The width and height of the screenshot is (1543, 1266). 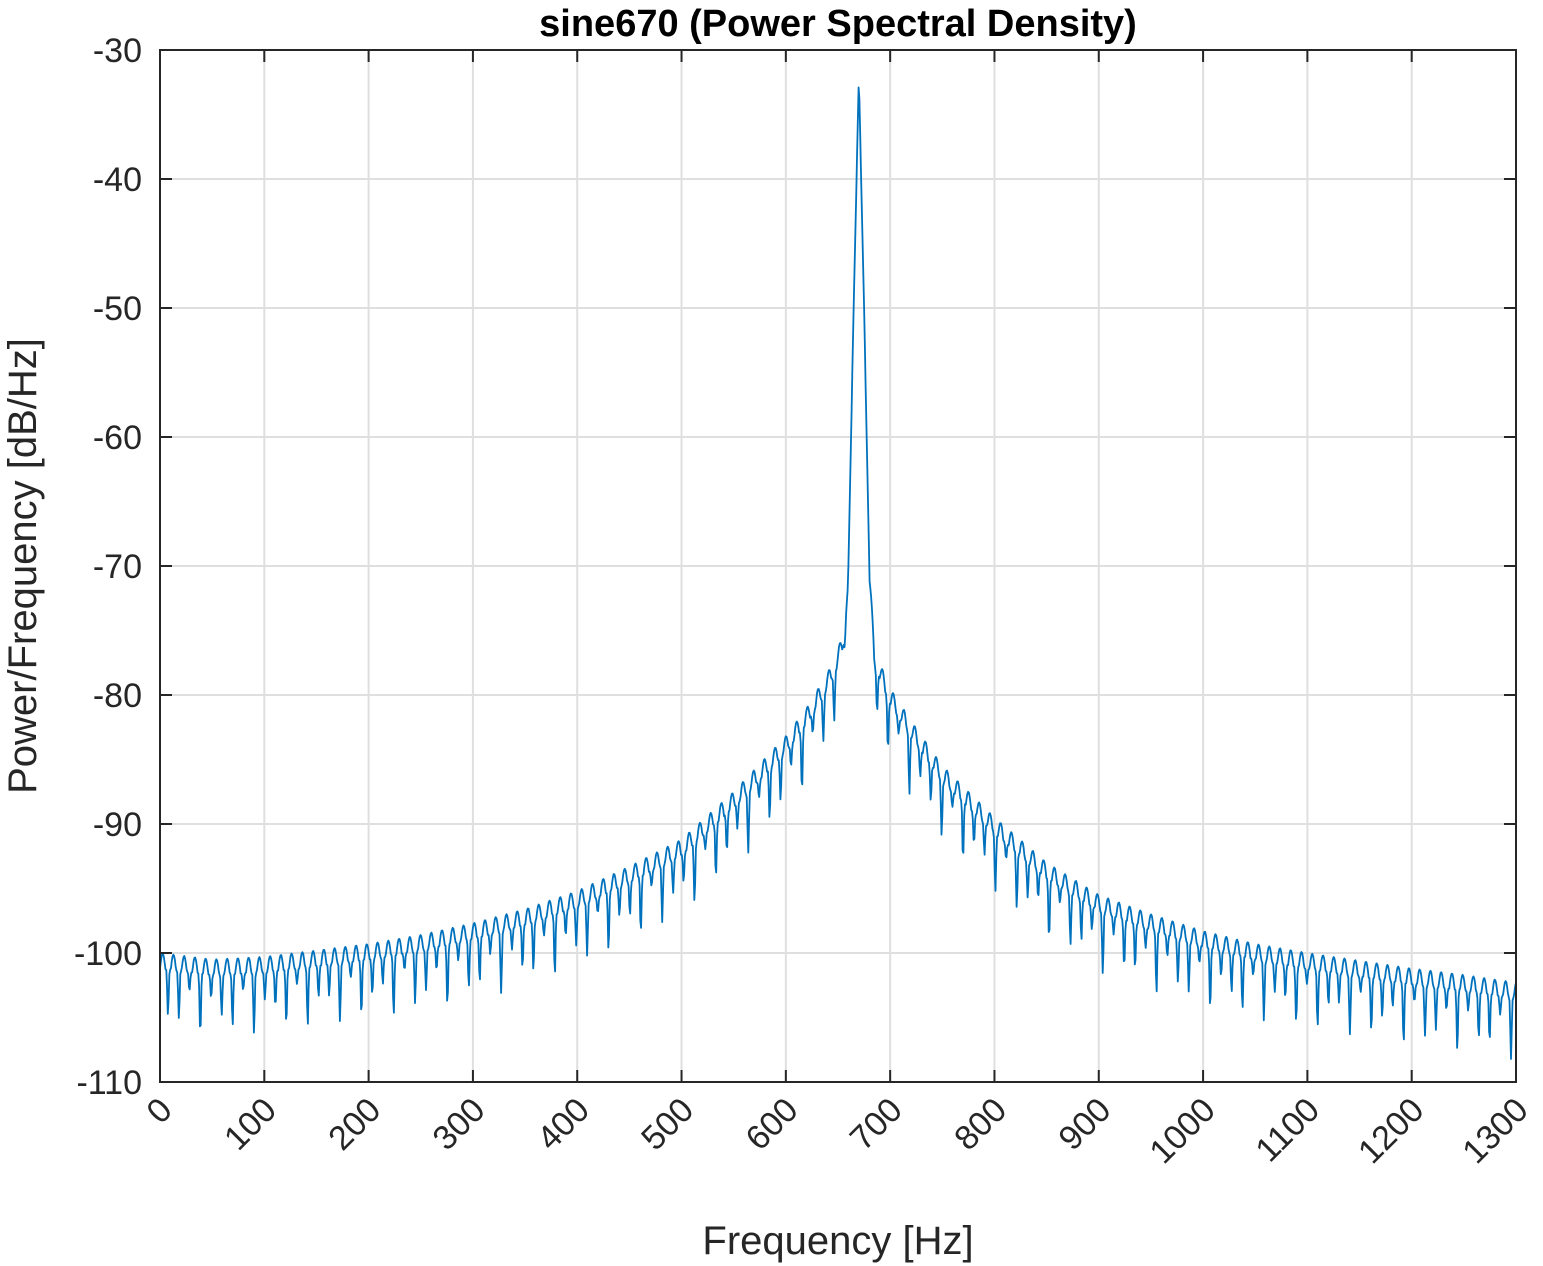 I want to click on y-tick-label: -50, so click(x=117, y=309).